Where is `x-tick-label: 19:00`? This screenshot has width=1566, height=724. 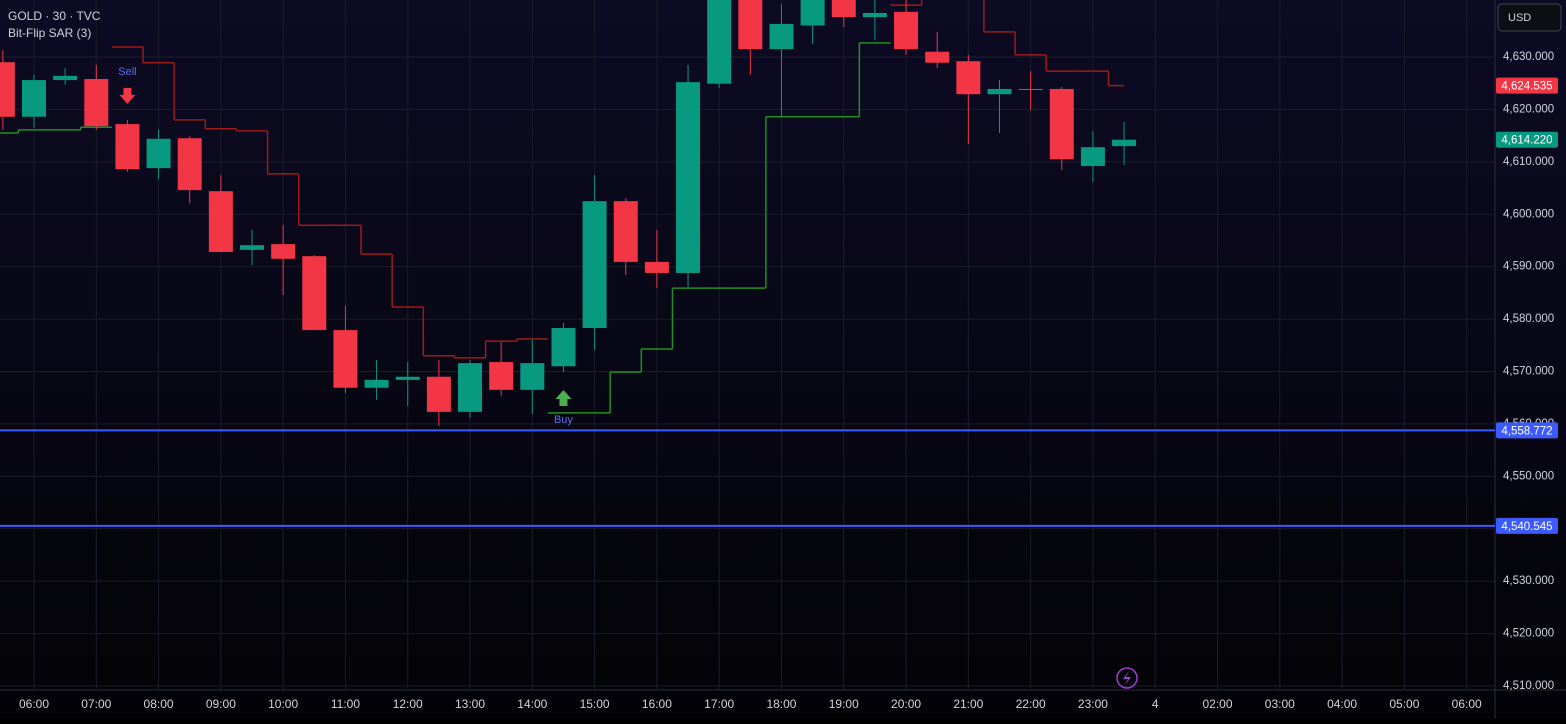
x-tick-label: 19:00 is located at coordinates (844, 704).